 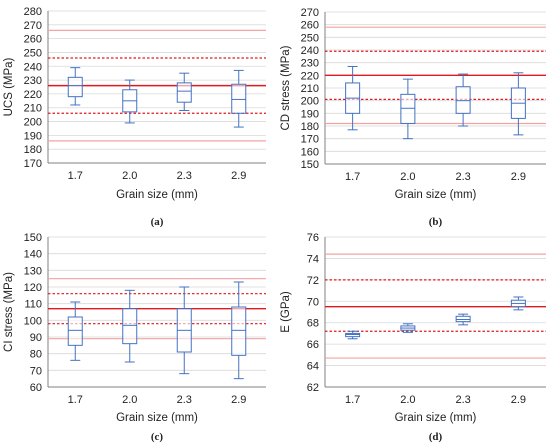 What do you see at coordinates (313, 281) in the screenshot?
I see `y-tick-label: 72` at bounding box center [313, 281].